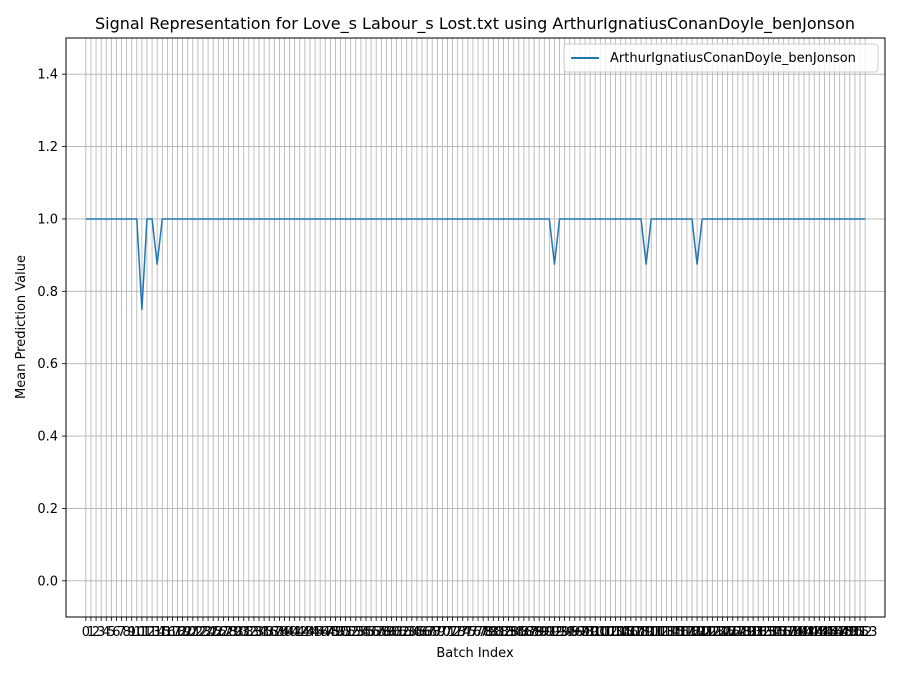 Image resolution: width=900 pixels, height=675 pixels. Describe the element at coordinates (539, 632) in the screenshot. I see `x-tick-label: 89` at that location.